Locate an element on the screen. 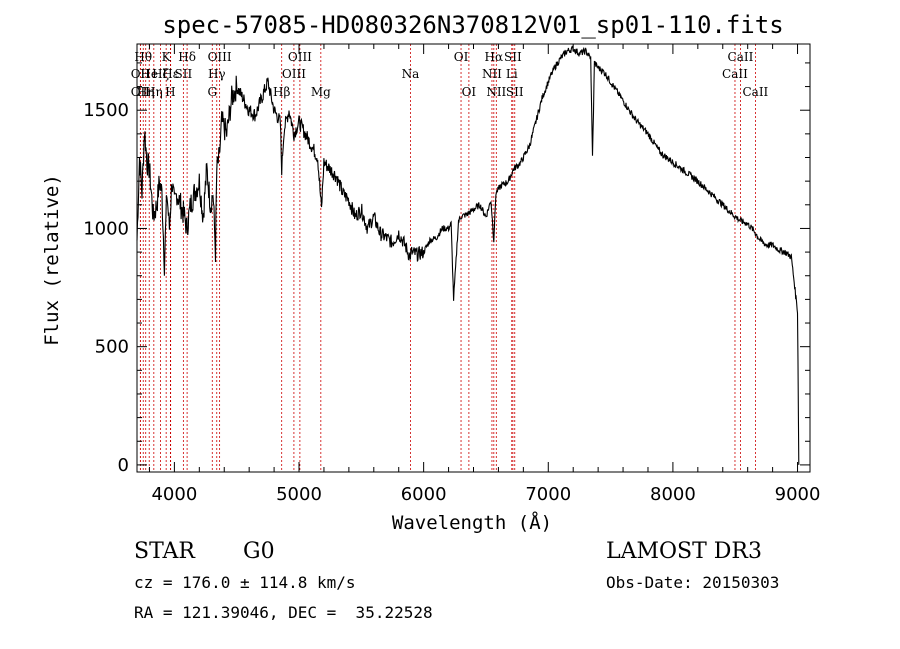  line-marker-label: He is located at coordinates (149, 74).